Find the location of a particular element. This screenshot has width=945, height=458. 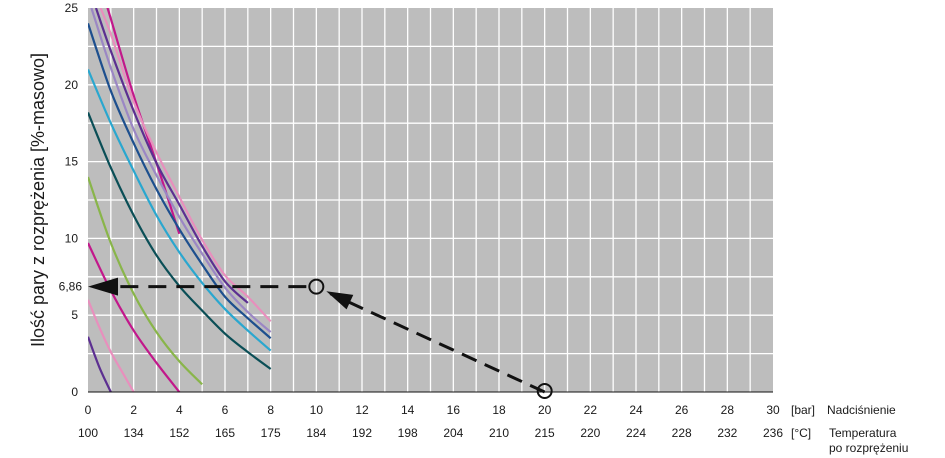

x-tick-label-bar: 0 is located at coordinates (88, 410).